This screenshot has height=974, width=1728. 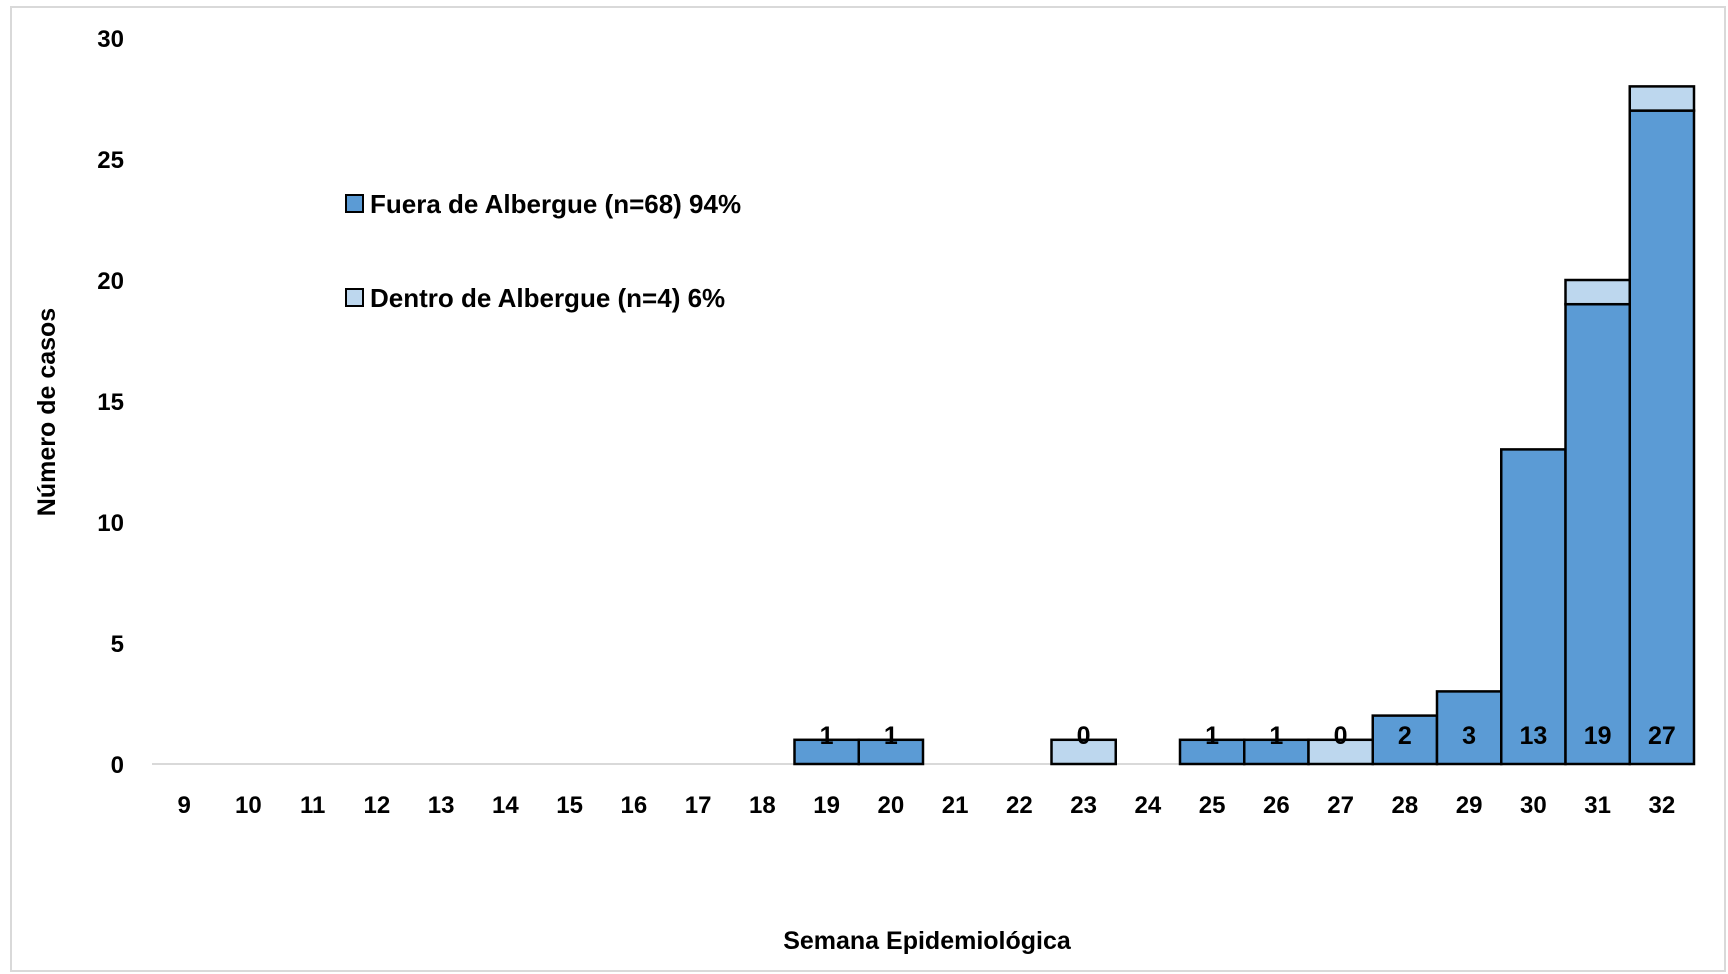 What do you see at coordinates (1340, 805) in the screenshot?
I see `x-tick-label: 27` at bounding box center [1340, 805].